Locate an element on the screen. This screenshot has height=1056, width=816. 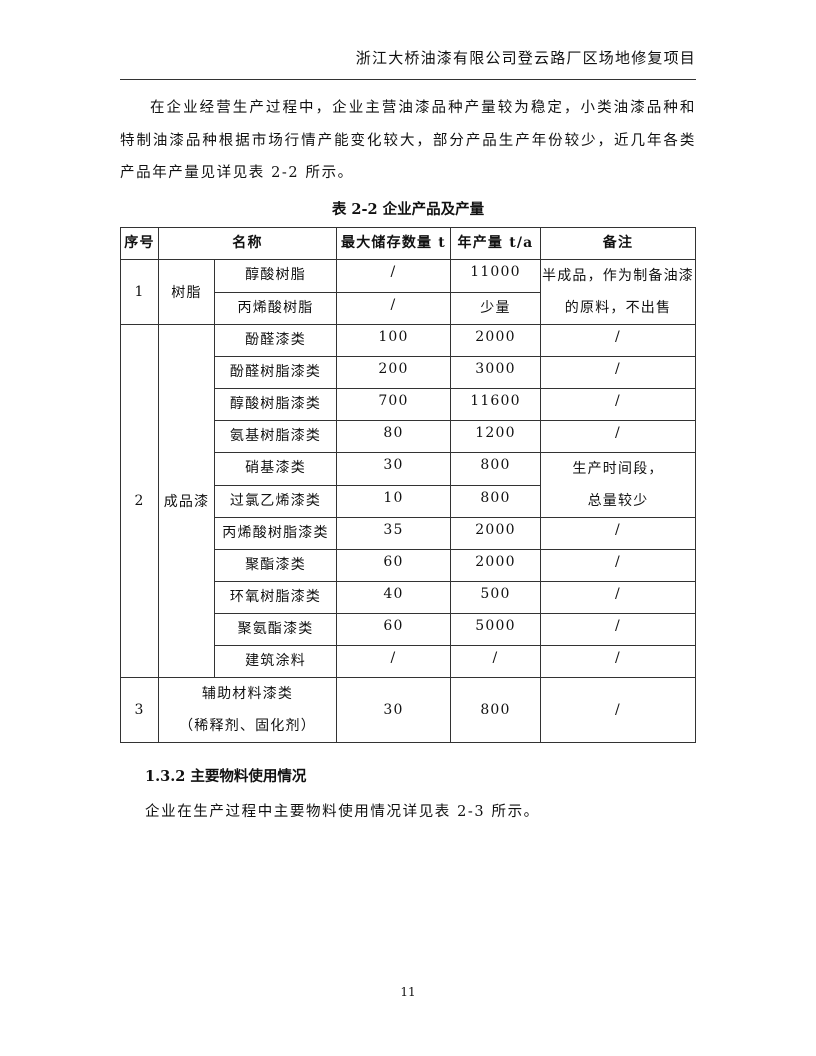
table-header-row: 序号 名称 最大储存数量 t 年产量 t/a 备注 is located at coordinates (408, 243).